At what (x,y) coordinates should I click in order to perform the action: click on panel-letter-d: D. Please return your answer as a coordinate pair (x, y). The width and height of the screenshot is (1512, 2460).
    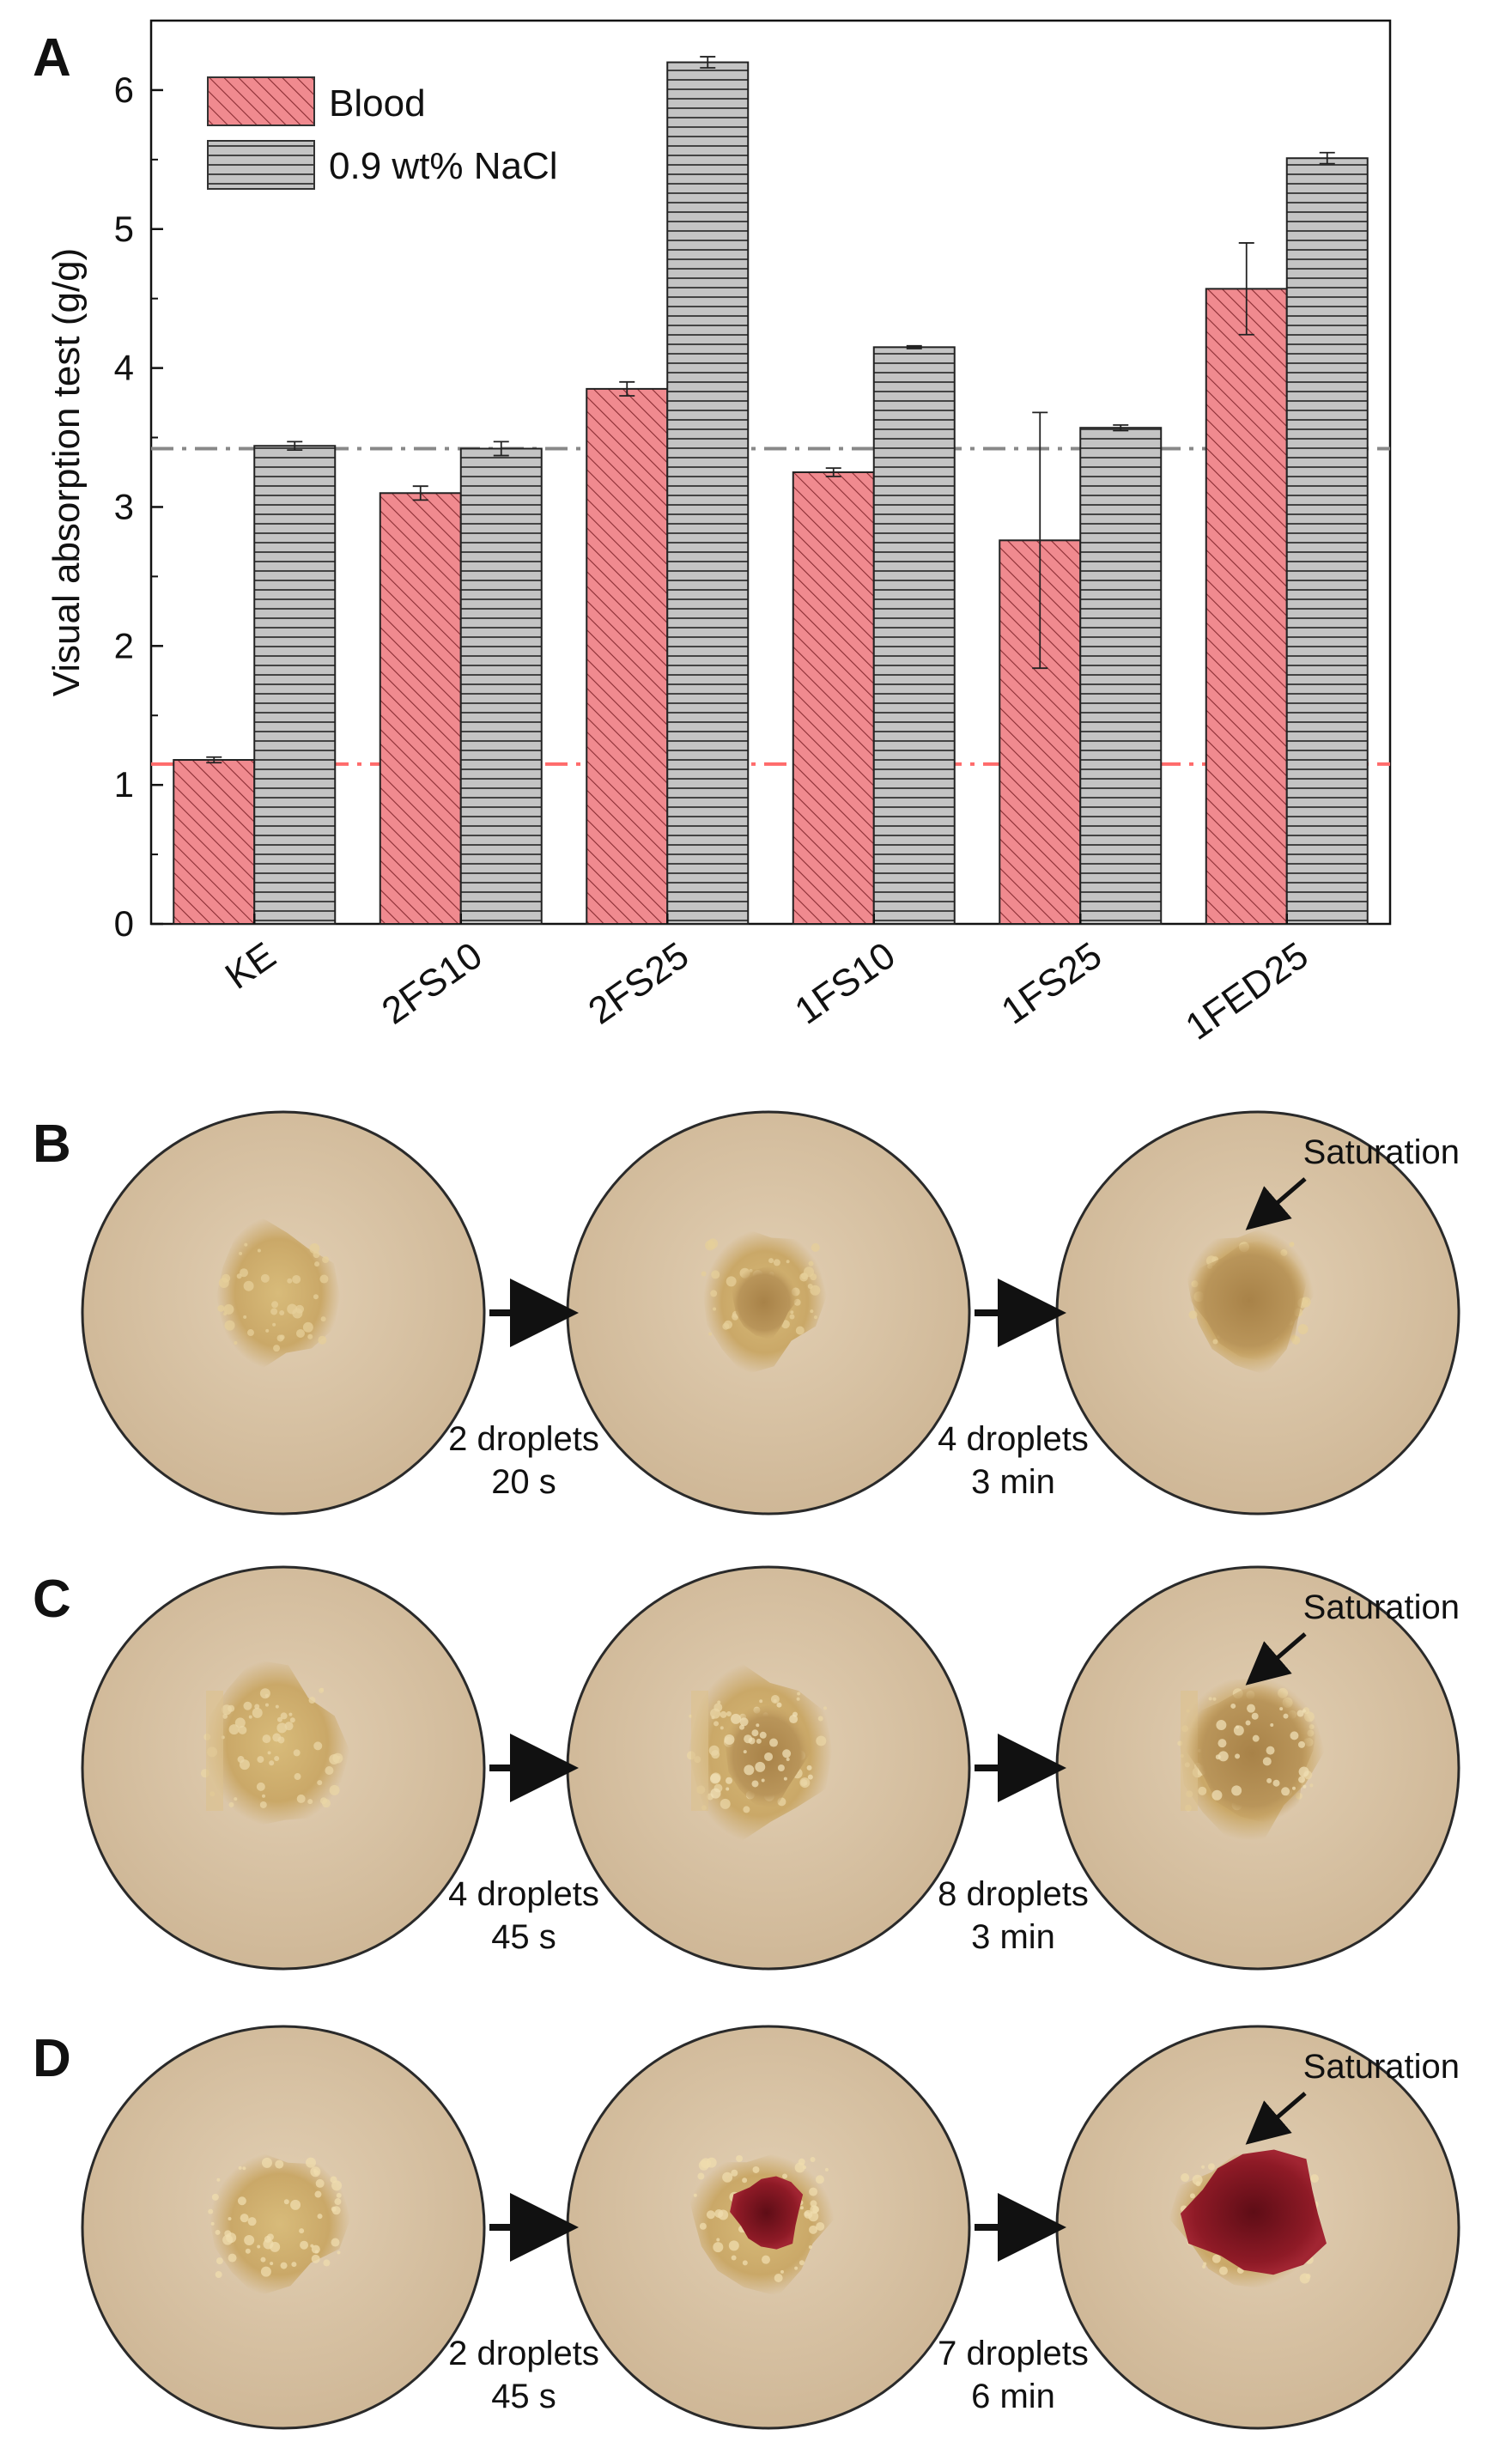
    Looking at the image, I should click on (52, 2058).